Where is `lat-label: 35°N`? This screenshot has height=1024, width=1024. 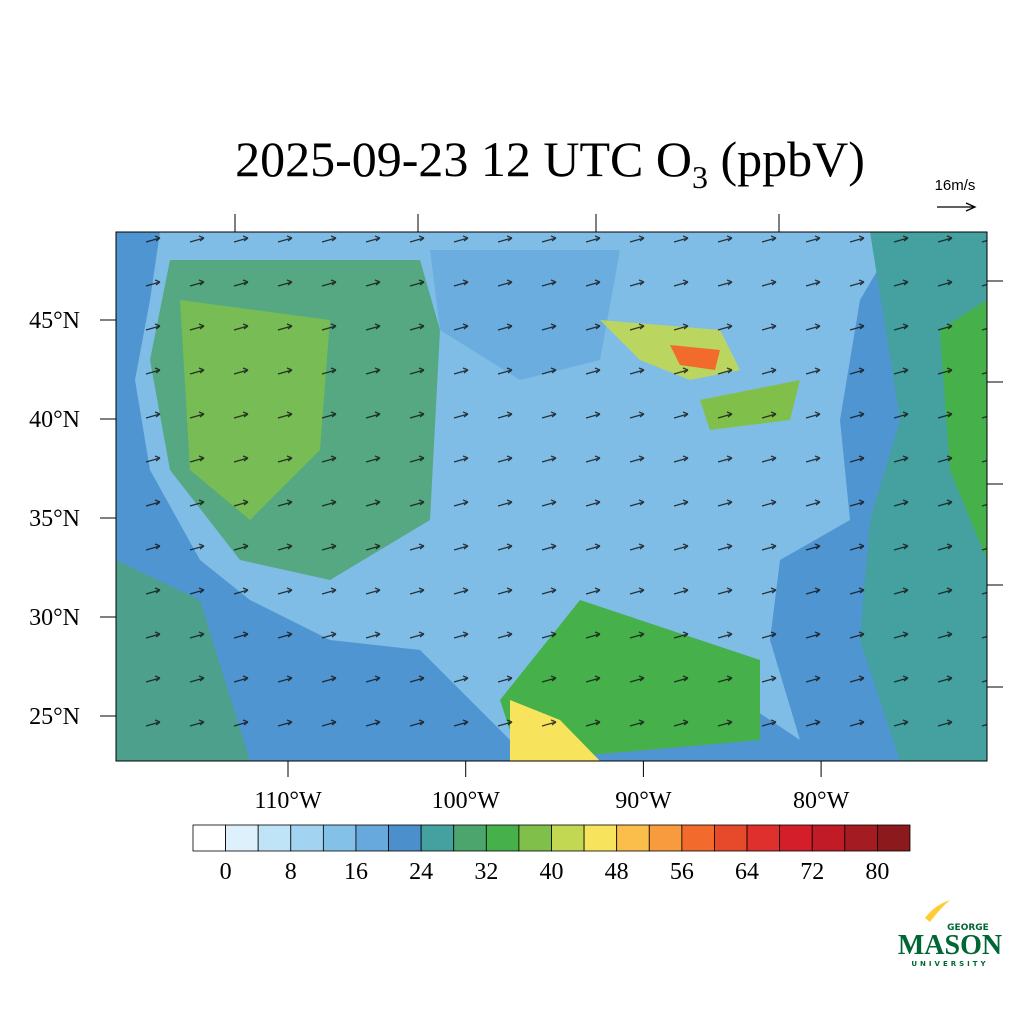 lat-label: 35°N is located at coordinates (54, 519).